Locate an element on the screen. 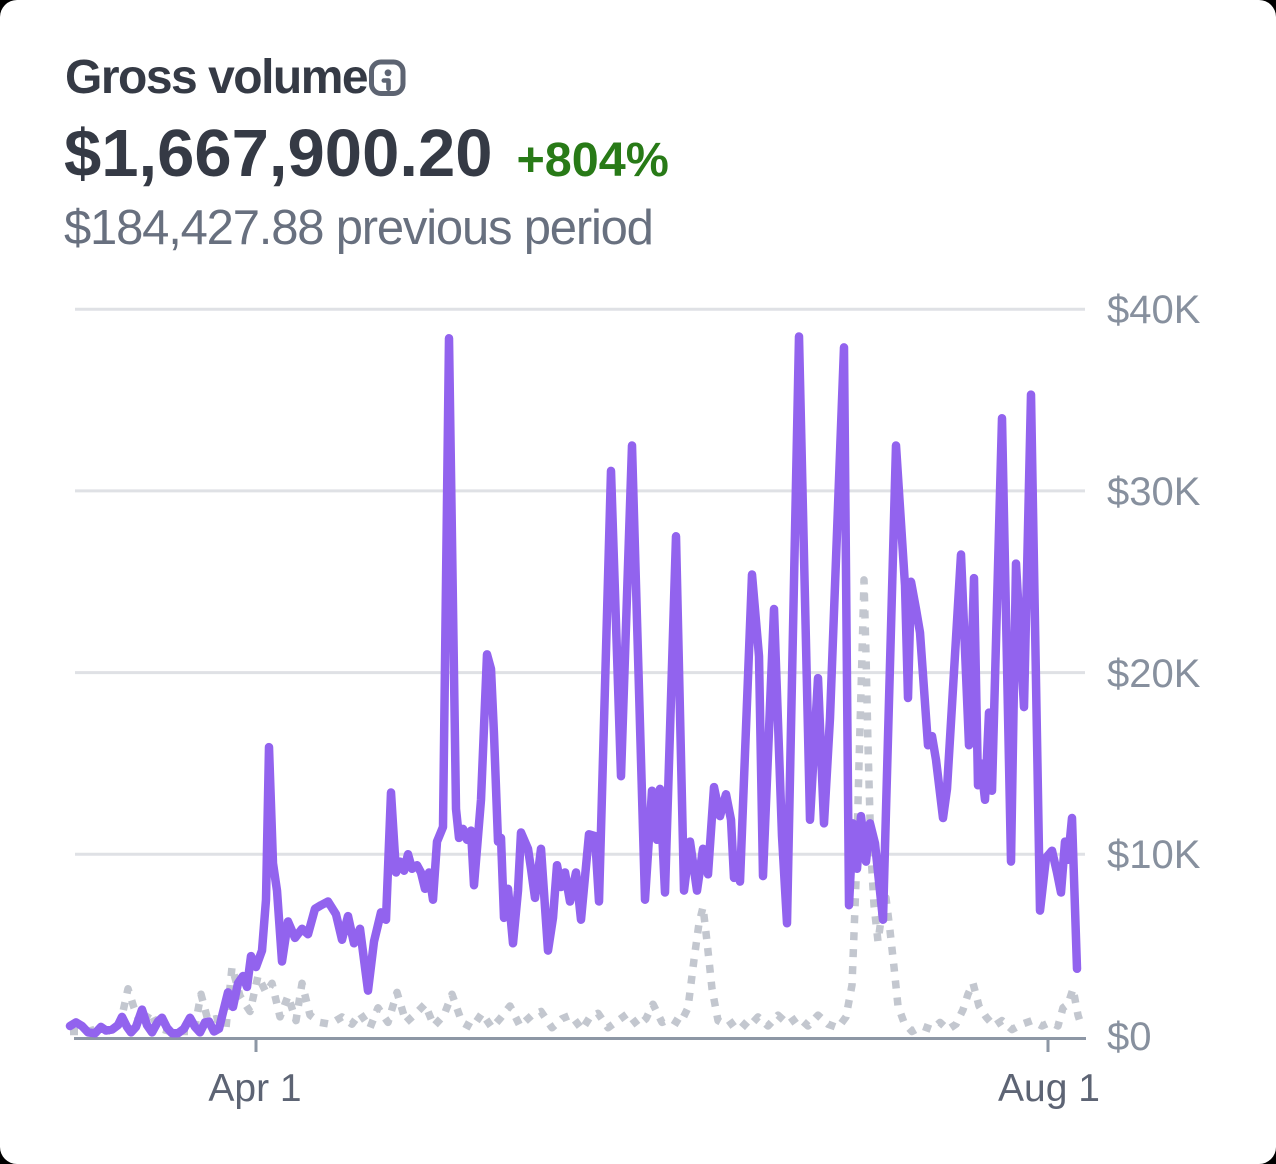  svg-text: $40K is located at coordinates (1154, 310).